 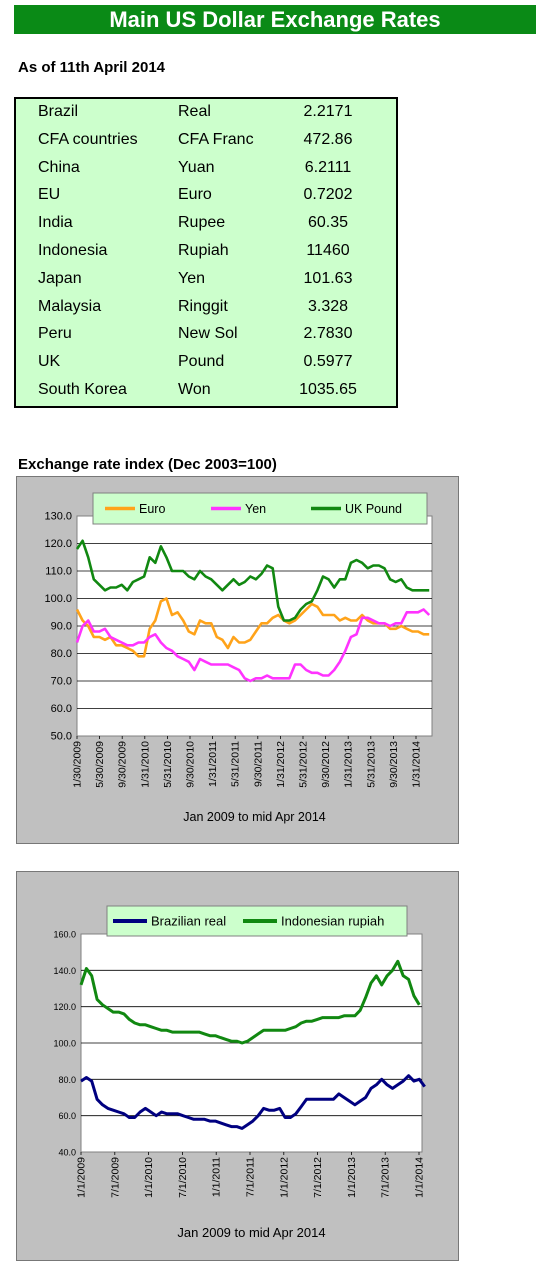 I want to click on rate-country: Indonesia, so click(x=73, y=250).